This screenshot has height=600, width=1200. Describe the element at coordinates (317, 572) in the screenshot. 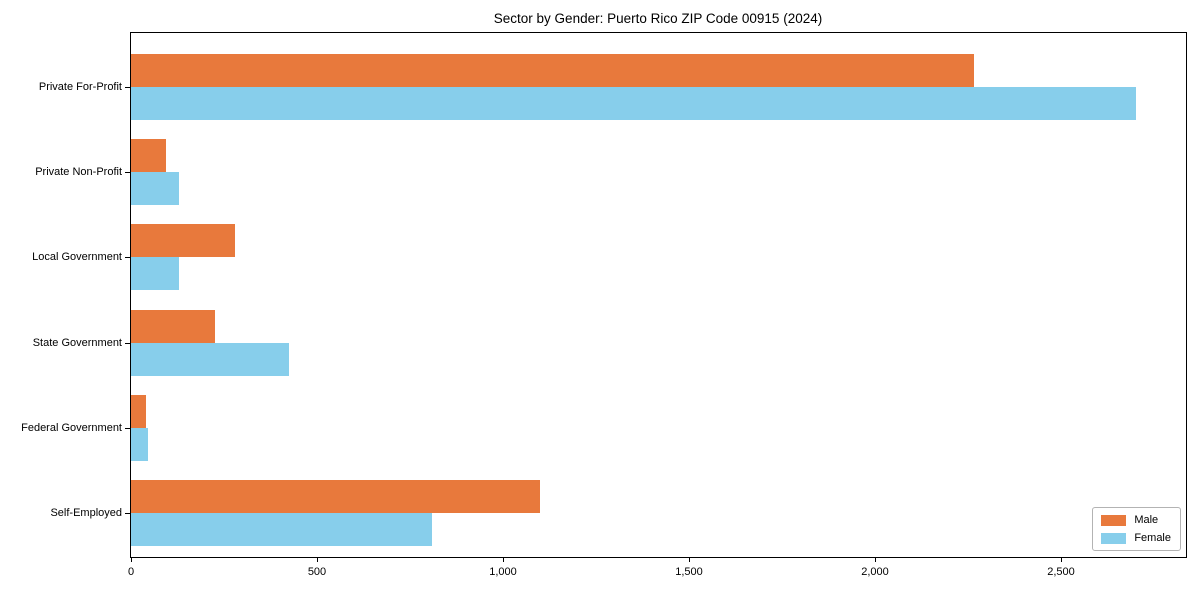

I see `x-tick-label: 500` at that location.